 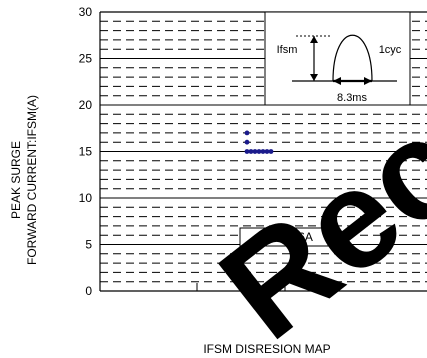 What do you see at coordinates (287, 50) in the screenshot?
I see `inset-ifsm-label: Ifsm` at bounding box center [287, 50].